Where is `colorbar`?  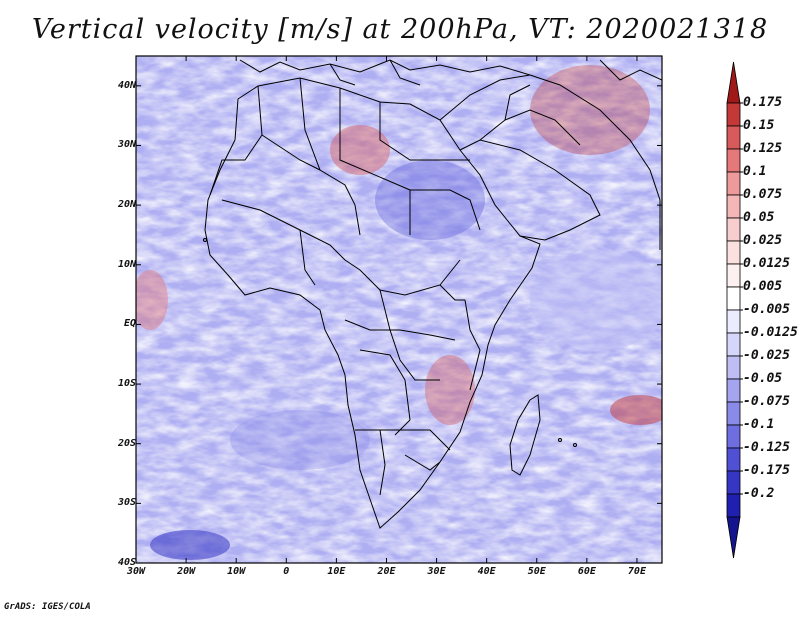
colorbar is located at coordinates (734, 310).